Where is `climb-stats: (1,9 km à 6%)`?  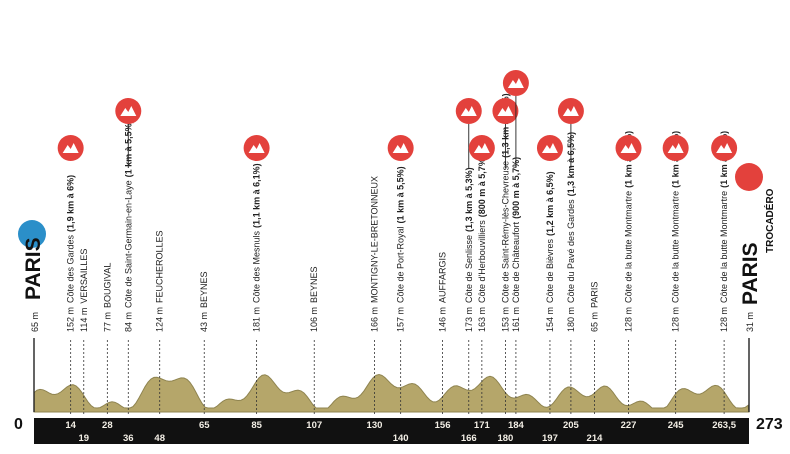
climb-stats: (1,9 km à 6%) is located at coordinates (71, 203).